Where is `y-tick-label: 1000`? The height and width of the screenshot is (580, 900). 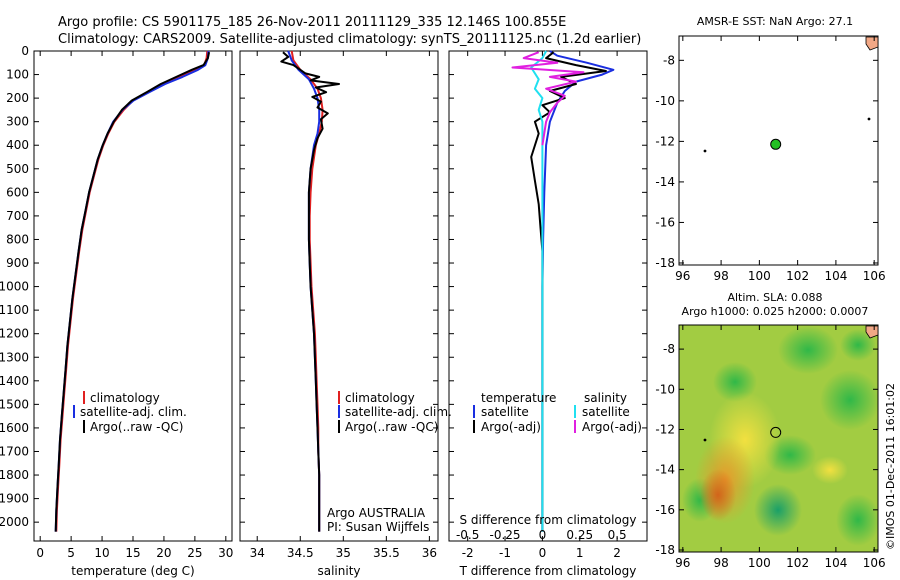
y-tick-label: 1000 is located at coordinates (14, 287).